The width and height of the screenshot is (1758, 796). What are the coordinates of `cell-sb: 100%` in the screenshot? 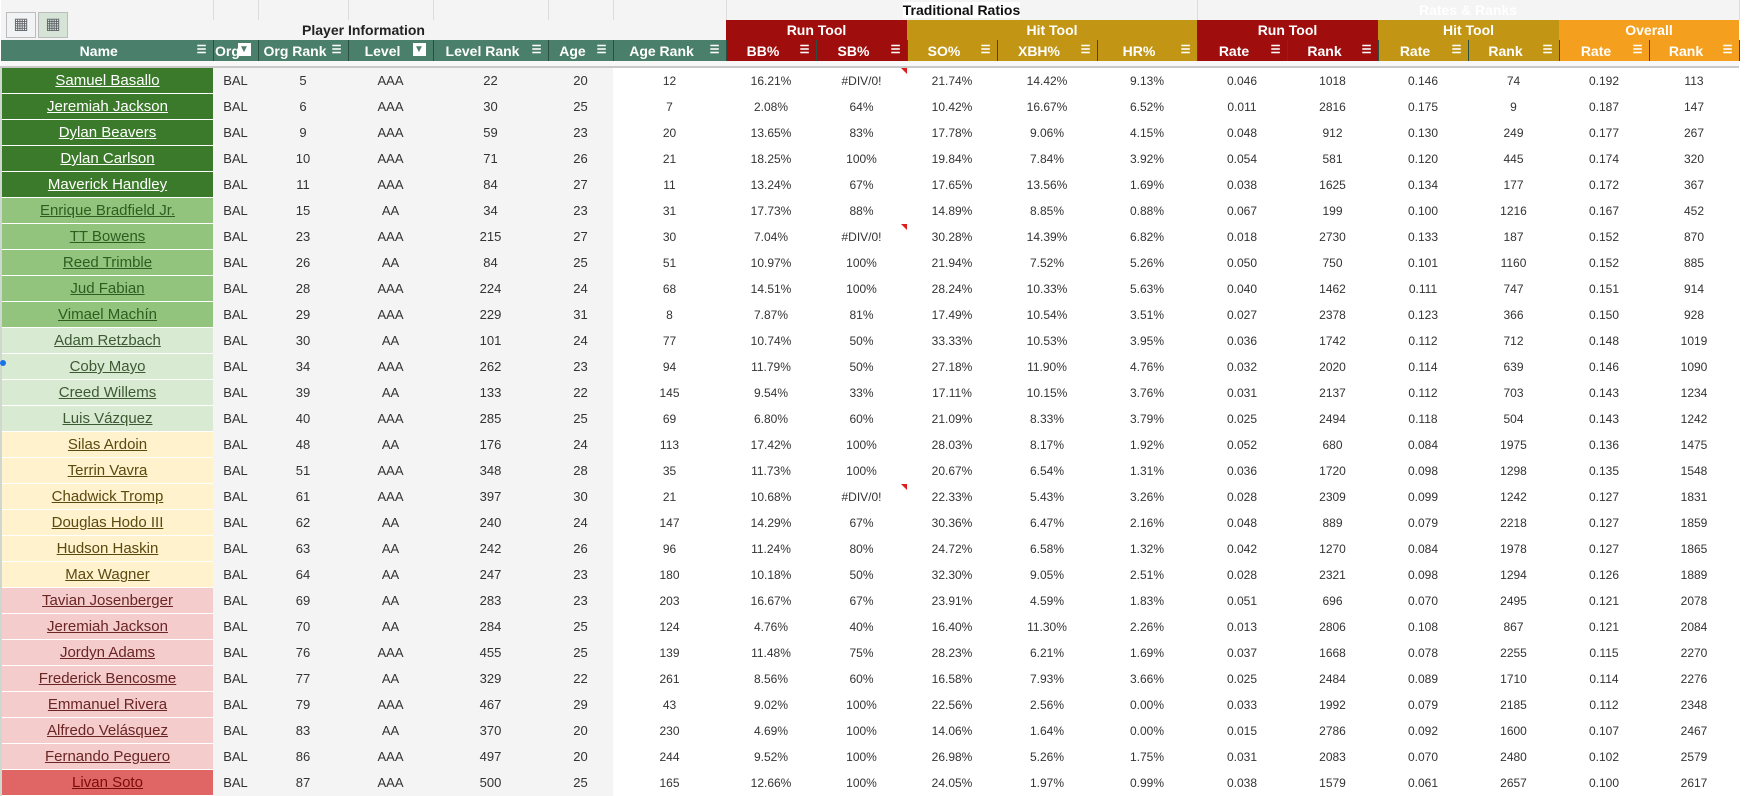 It's located at (861, 704).